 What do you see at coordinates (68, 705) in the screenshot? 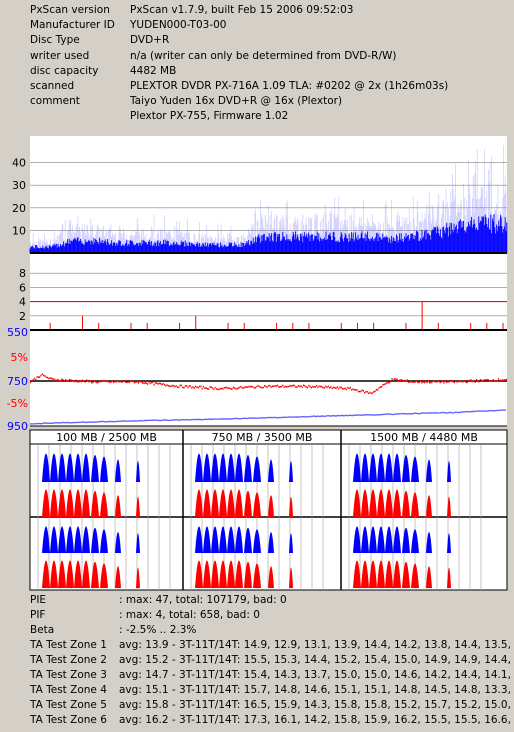
I see `stat-label: TA Test Zone 5` at bounding box center [68, 705].